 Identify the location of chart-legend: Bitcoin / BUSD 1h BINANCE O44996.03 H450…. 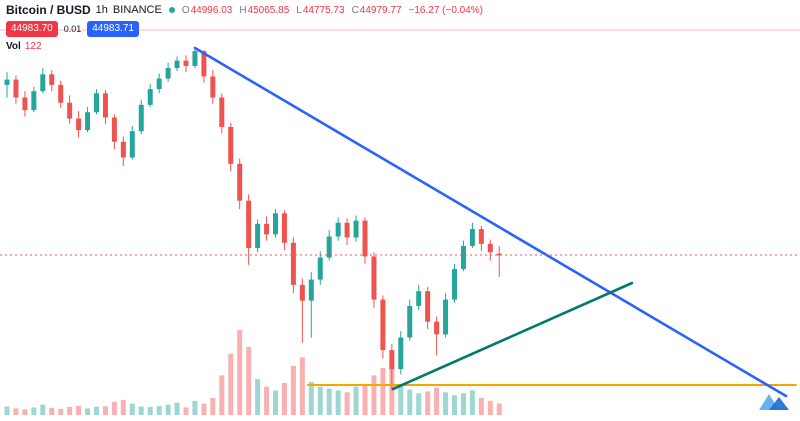
(244, 27).